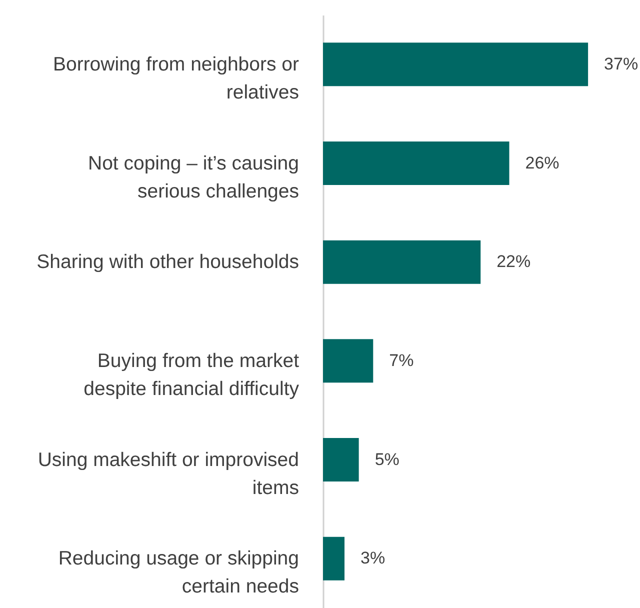  I want to click on data-label: 26%, so click(542, 162).